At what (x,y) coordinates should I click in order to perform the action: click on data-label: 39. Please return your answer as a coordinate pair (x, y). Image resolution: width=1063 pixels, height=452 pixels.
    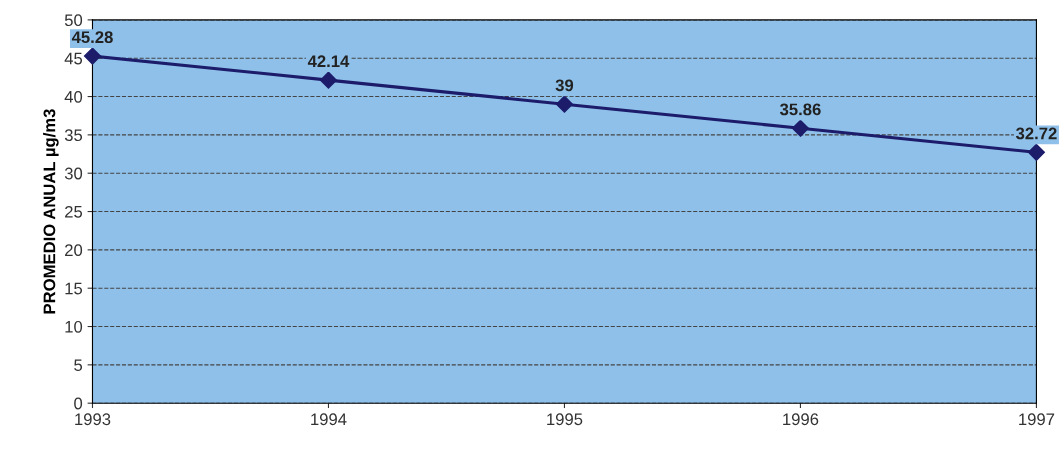
    Looking at the image, I should click on (564, 85).